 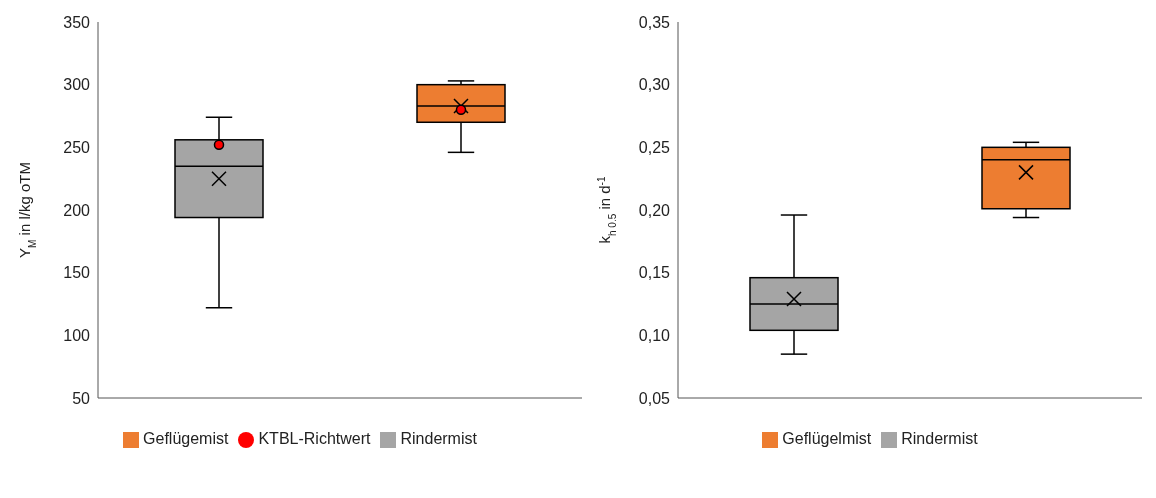 I want to click on y-tick-label: 0,10, so click(x=654, y=336).